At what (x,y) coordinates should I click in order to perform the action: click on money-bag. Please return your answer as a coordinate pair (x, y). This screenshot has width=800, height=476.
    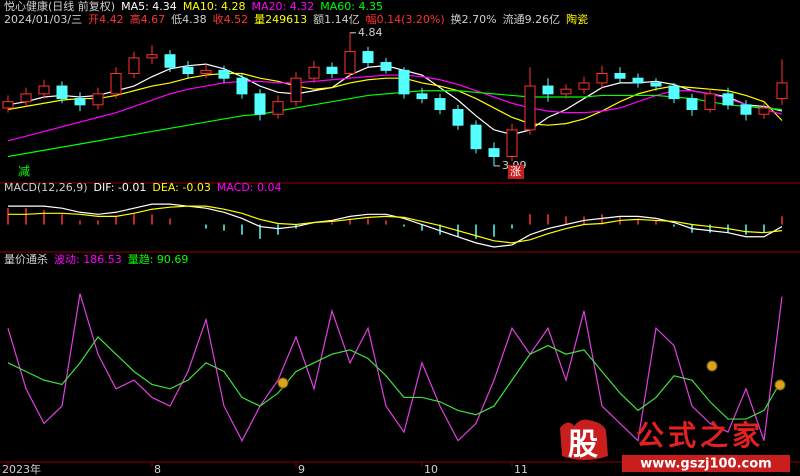
    Looking at the image, I should click on (531, 375).